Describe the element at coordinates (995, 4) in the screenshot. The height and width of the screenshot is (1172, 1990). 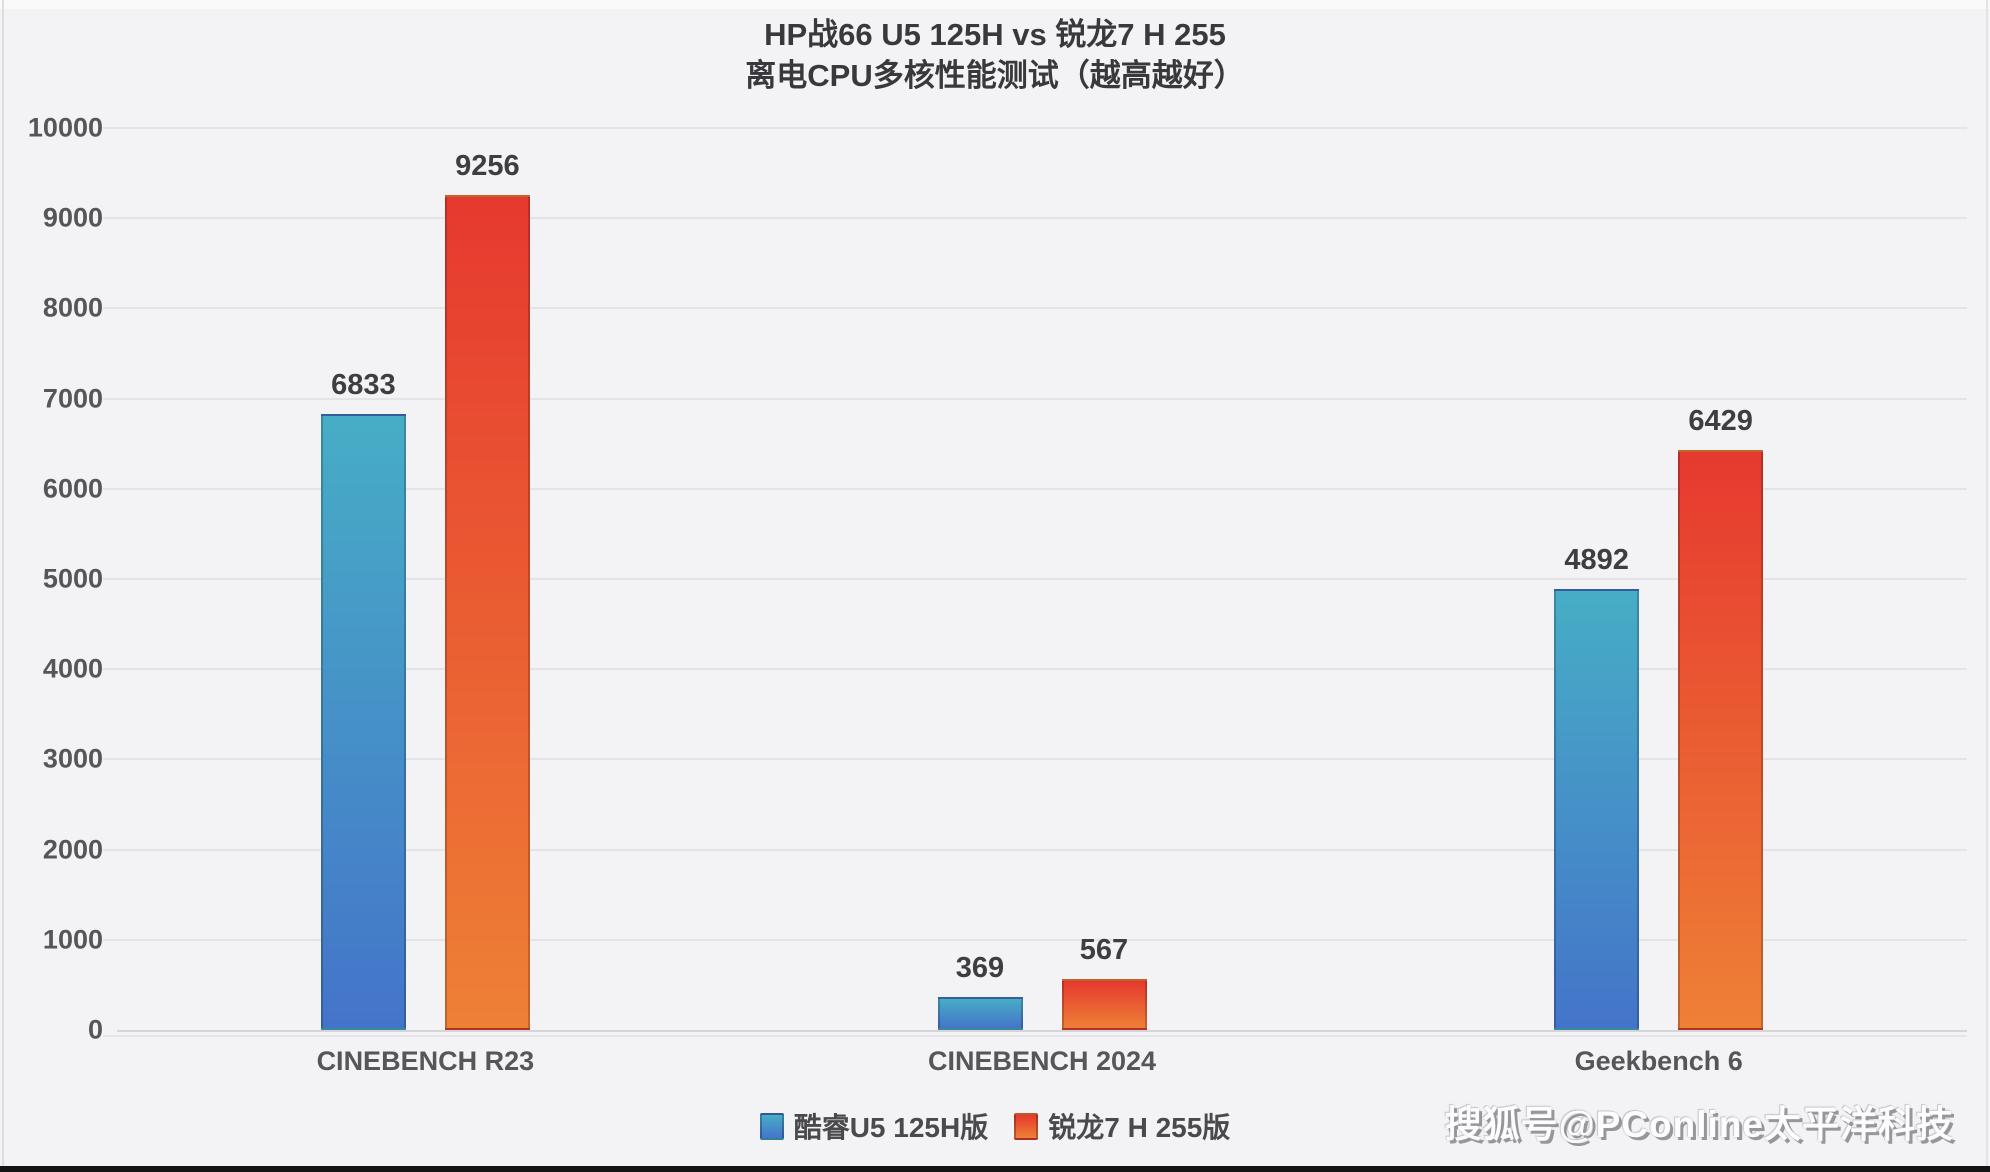
I see `top-strip` at that location.